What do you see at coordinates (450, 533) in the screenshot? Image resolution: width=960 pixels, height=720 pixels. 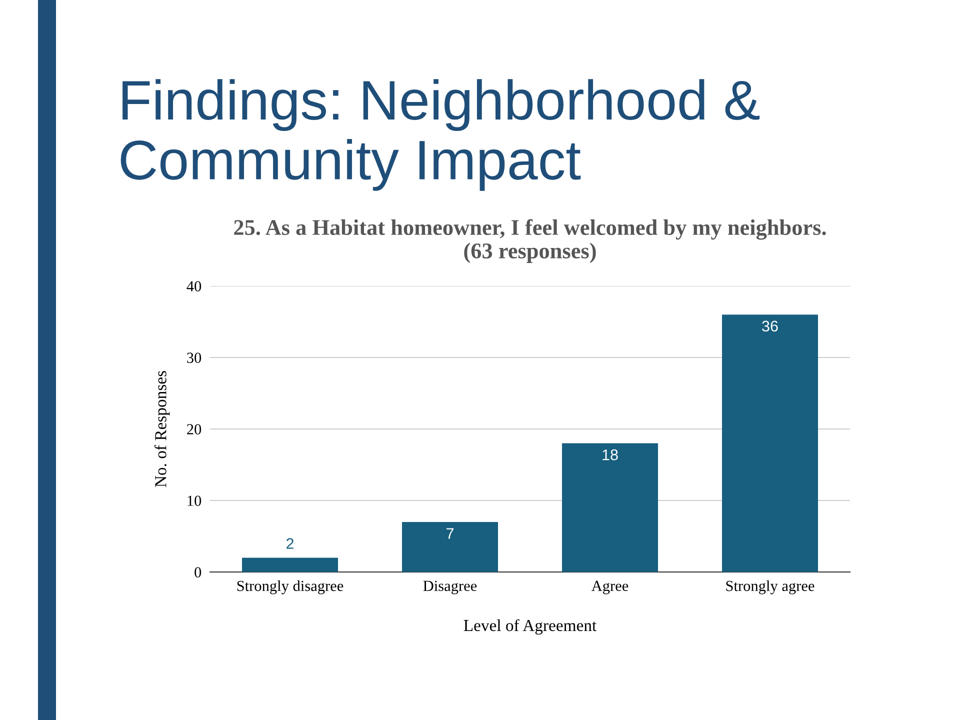 I see `data-label: 7` at bounding box center [450, 533].